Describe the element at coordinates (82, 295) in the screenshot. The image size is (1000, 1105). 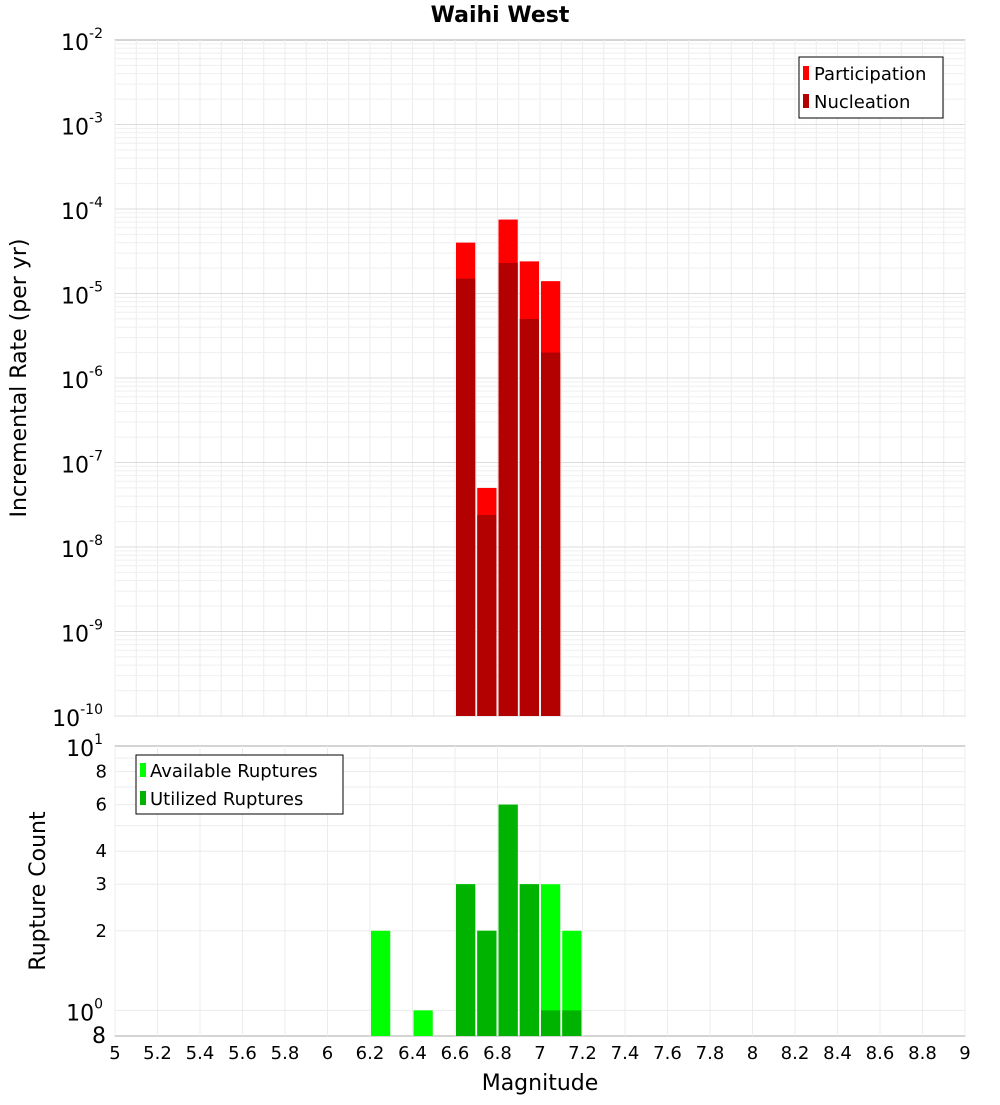
I see `rate-y-tick-label: 10⁻⁵` at that location.